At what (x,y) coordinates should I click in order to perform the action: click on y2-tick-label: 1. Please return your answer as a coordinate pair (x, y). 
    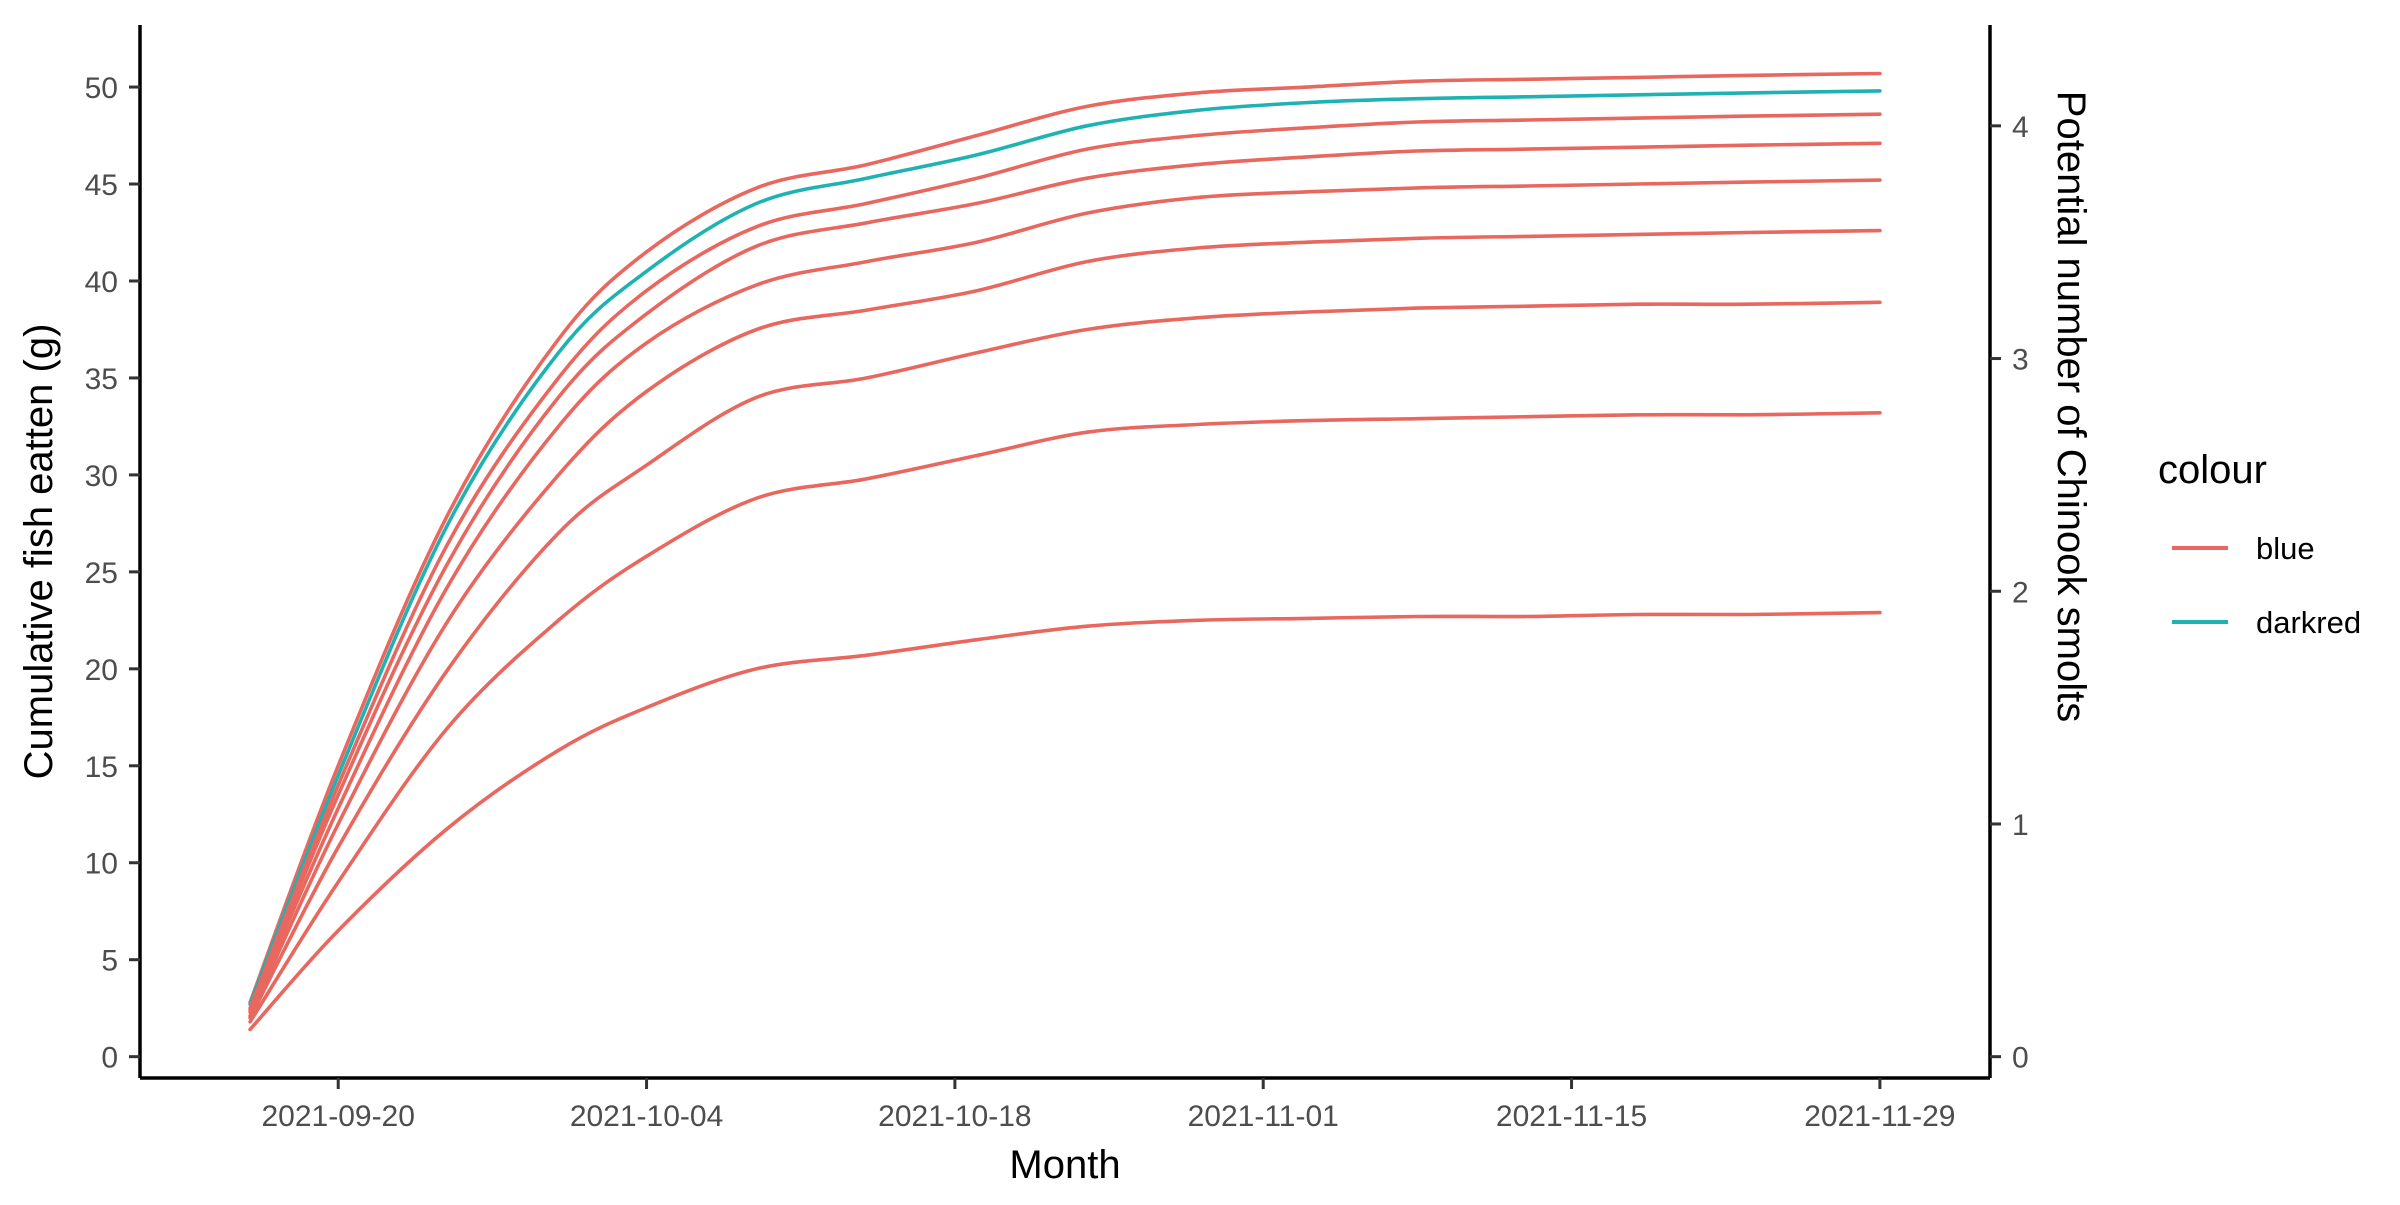
    Looking at the image, I should click on (2020, 825).